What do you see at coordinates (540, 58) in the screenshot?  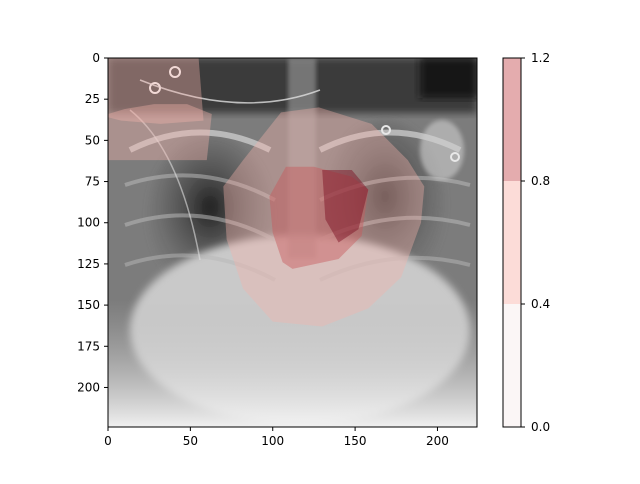 I see `colorbar-tick-label: 1.2` at bounding box center [540, 58].